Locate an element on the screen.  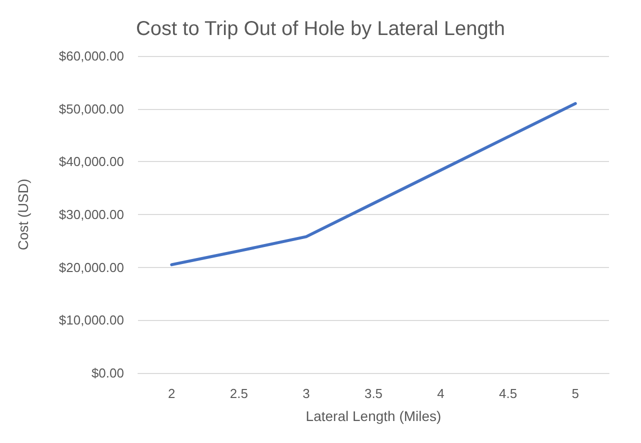
x-tick-label: 4.5 is located at coordinates (508, 393).